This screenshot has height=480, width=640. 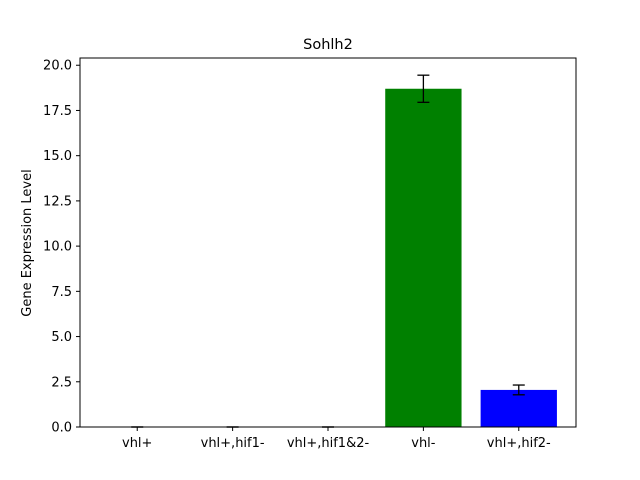 What do you see at coordinates (137, 443) in the screenshot?
I see `x-tick-label: vhl+` at bounding box center [137, 443].